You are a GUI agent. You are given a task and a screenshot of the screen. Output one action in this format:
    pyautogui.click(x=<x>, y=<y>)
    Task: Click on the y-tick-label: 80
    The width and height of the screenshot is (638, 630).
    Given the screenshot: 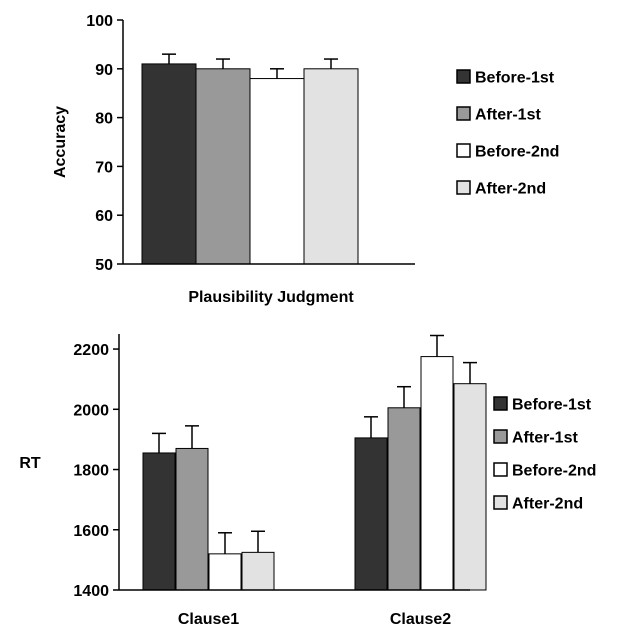 What is the action you would take?
    pyautogui.click(x=104, y=119)
    